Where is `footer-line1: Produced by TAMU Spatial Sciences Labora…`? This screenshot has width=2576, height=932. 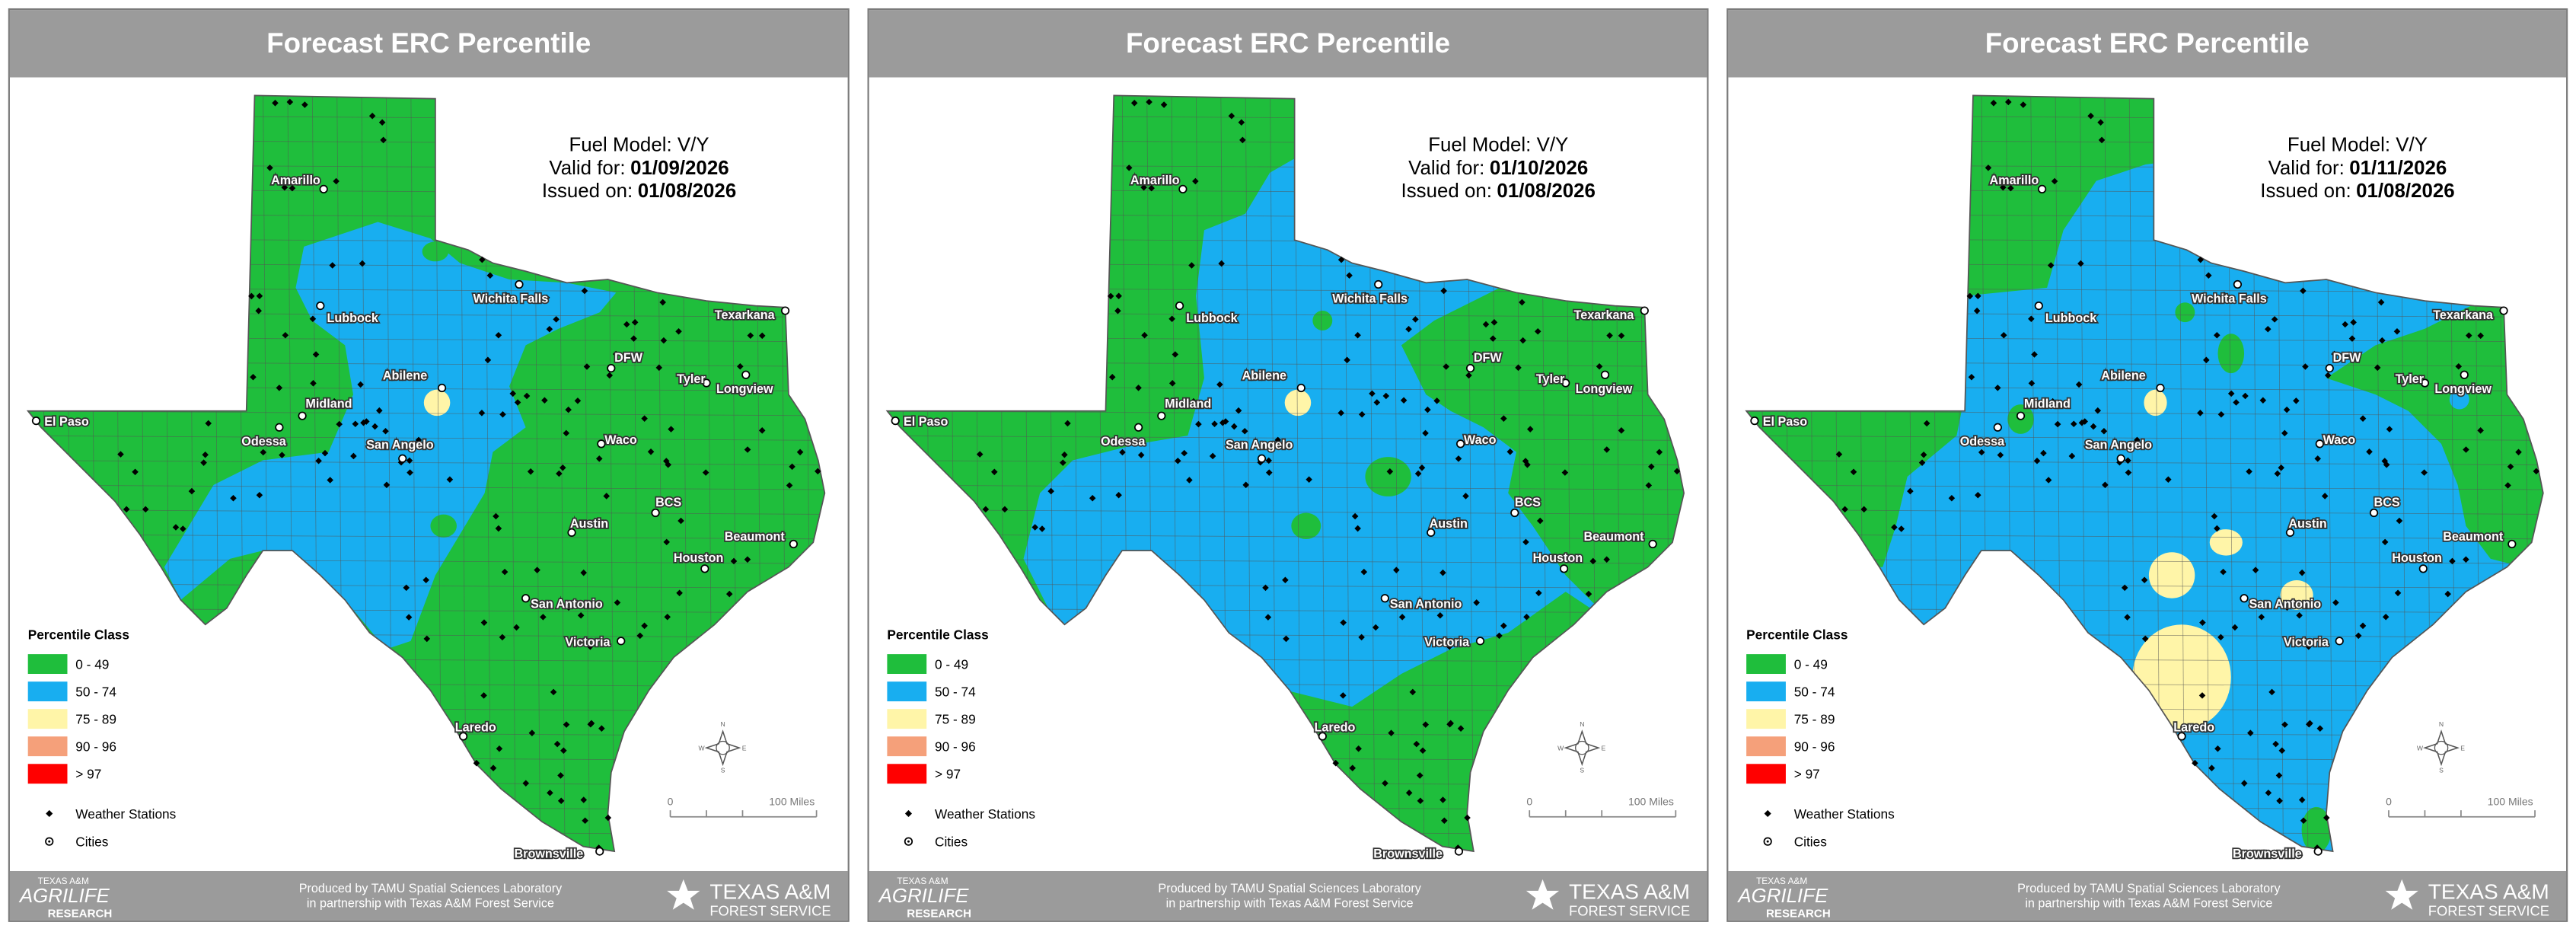 footer-line1: Produced by TAMU Spatial Sciences Labora… is located at coordinates (431, 888).